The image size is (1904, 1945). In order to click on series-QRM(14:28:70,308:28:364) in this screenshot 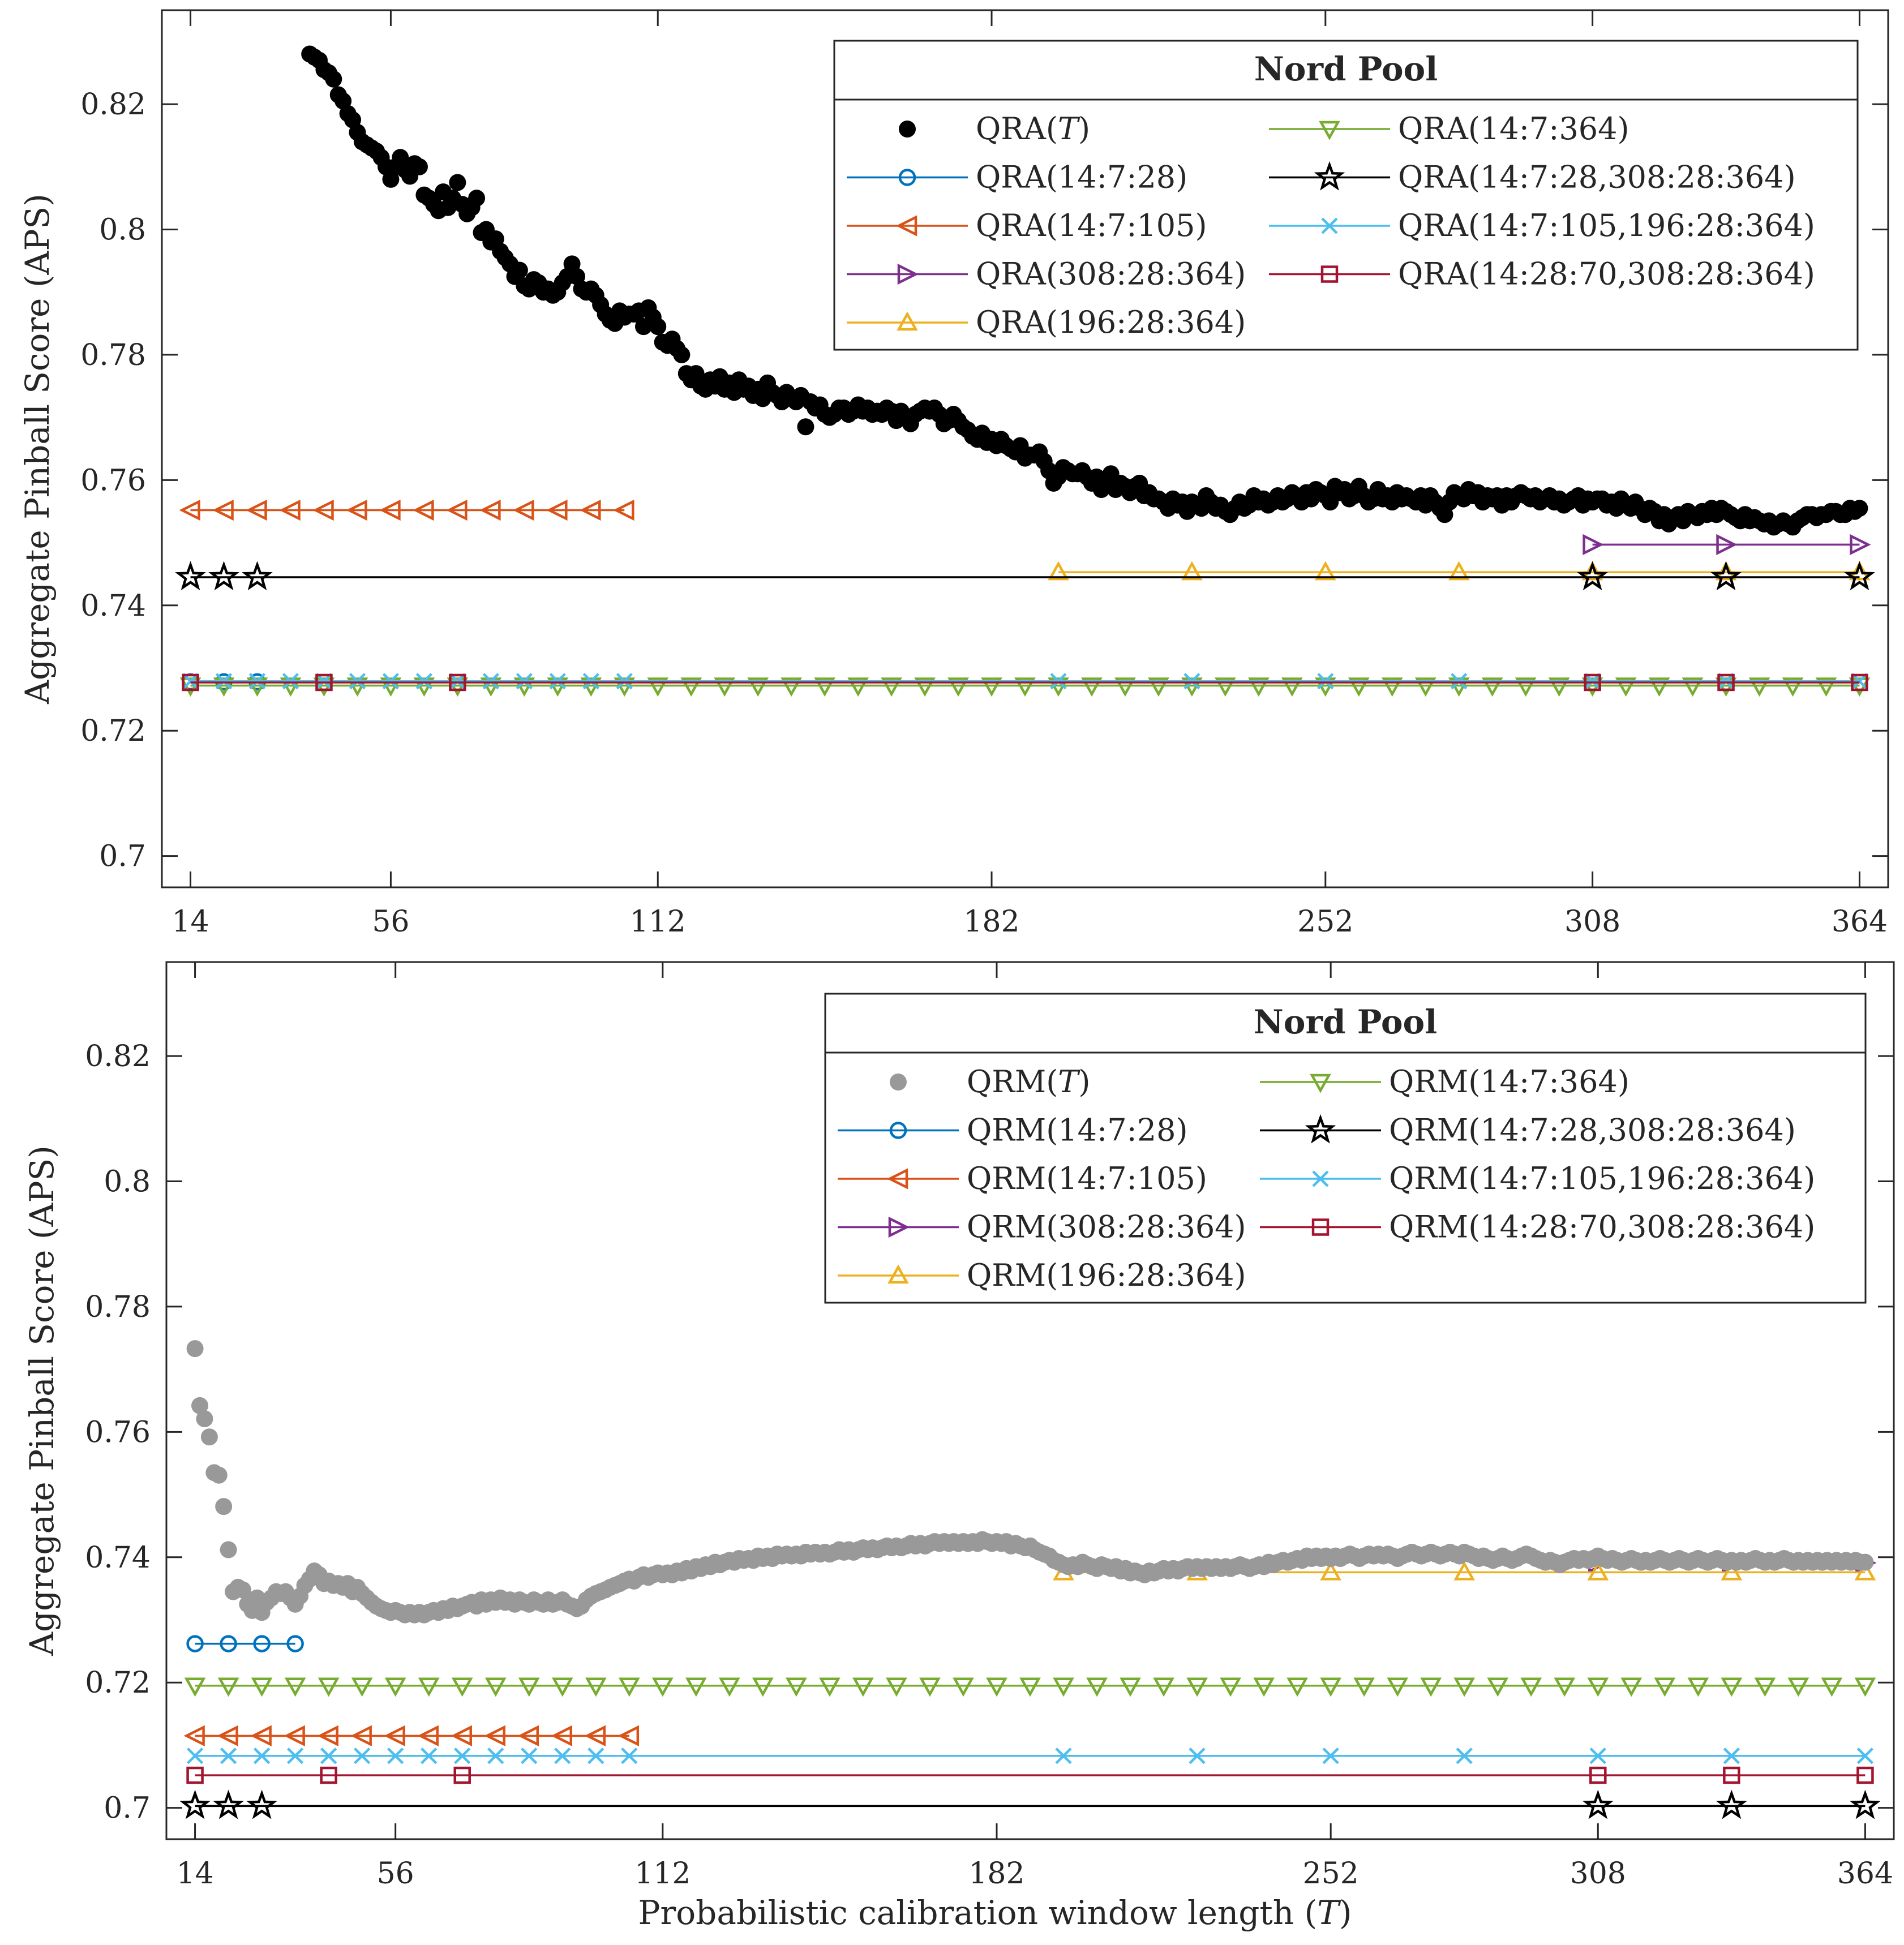, I will do `click(1030, 1775)`.